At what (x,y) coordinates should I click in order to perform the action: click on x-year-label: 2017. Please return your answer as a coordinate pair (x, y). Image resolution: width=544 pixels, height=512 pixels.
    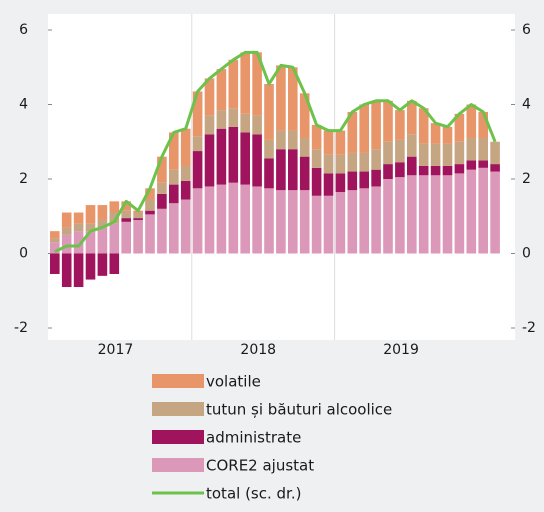
    Looking at the image, I should click on (116, 350).